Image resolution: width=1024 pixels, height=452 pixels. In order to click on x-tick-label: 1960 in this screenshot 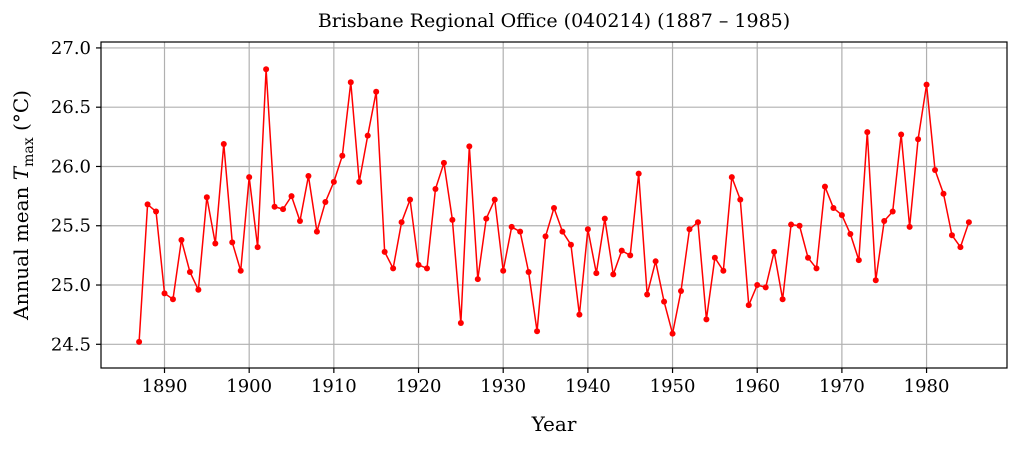, I will do `click(757, 386)`.